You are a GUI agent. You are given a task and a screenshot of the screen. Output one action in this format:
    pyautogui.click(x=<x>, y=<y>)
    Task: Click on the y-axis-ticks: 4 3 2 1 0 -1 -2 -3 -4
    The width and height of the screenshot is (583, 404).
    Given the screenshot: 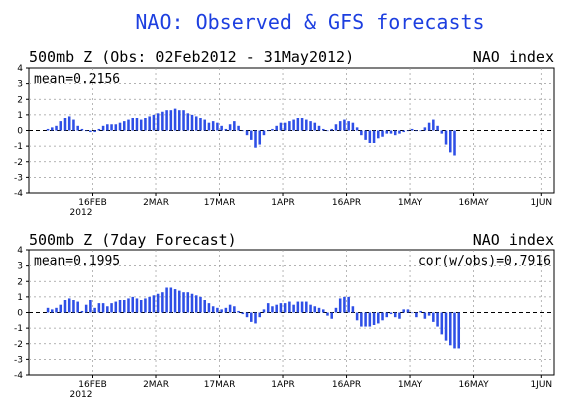 What is the action you would take?
    pyautogui.click(x=21, y=131)
    